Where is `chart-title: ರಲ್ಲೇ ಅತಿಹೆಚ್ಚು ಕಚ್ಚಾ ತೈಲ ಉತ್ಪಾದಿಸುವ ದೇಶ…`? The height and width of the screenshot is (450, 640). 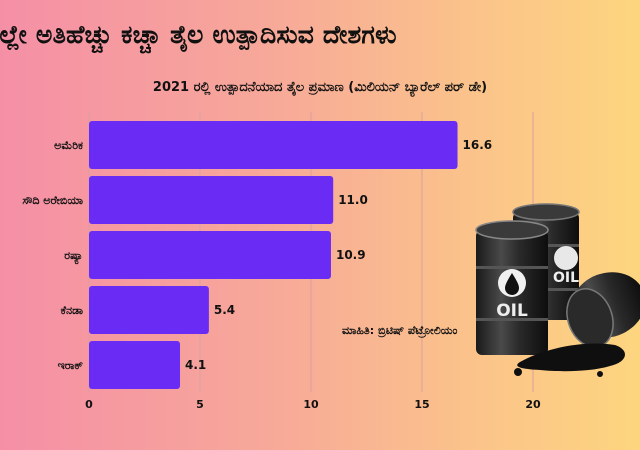 chart-title: ರಲ್ಲೇ ಅತಿಹೆಚ್ಚು ಕಚ್ಚಾ ತೈಲ ಉತ್ಪಾದಿಸುವ ದೇಶ… is located at coordinates (198, 34).